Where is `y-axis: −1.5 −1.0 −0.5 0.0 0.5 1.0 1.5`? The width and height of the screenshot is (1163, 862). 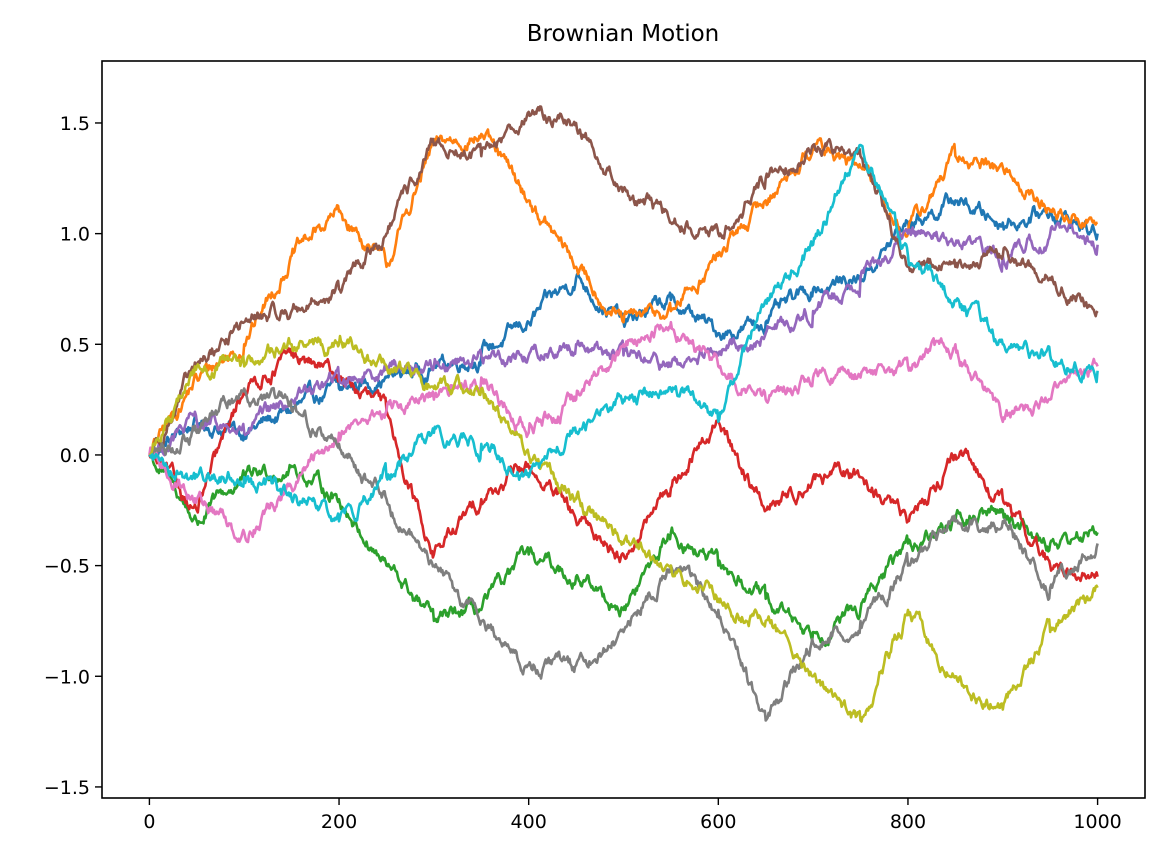
y-axis: −1.5 −1.0 −0.5 0.0 0.5 1.0 1.5 is located at coordinates (73, 456).